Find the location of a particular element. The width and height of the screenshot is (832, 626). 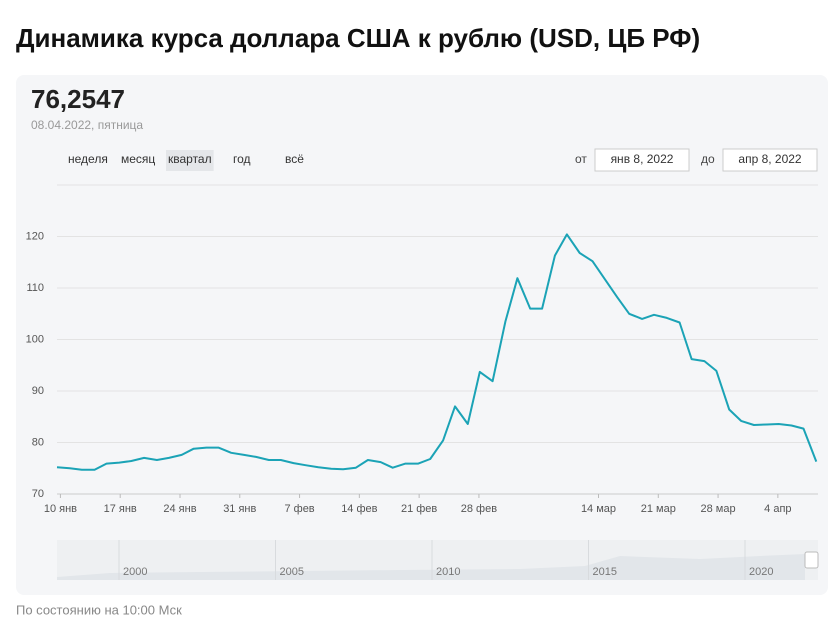

period-selected is located at coordinates (190, 160).